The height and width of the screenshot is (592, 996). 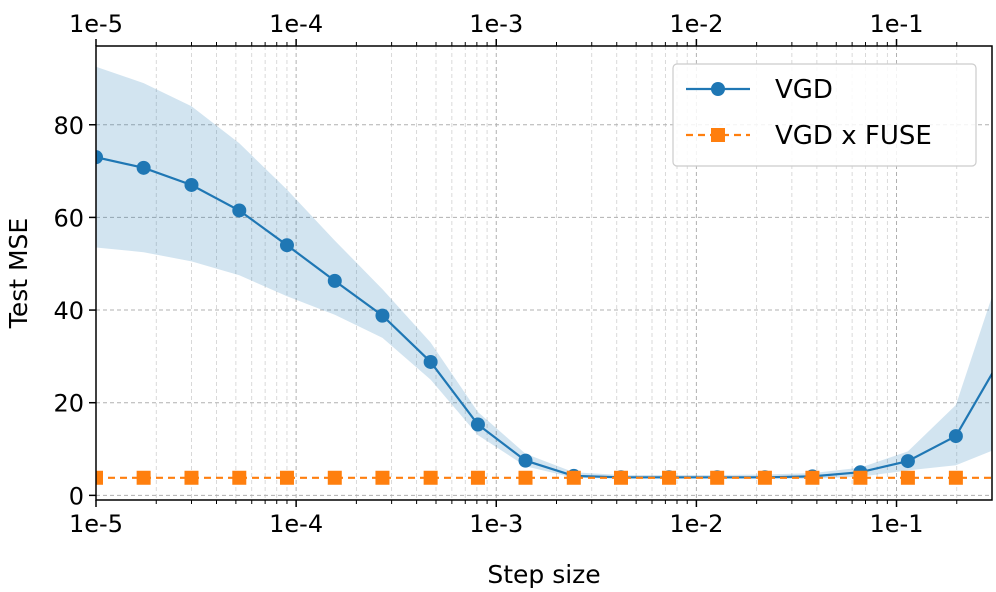 I want to click on x-tick-label: 1e-4, so click(x=296, y=524).